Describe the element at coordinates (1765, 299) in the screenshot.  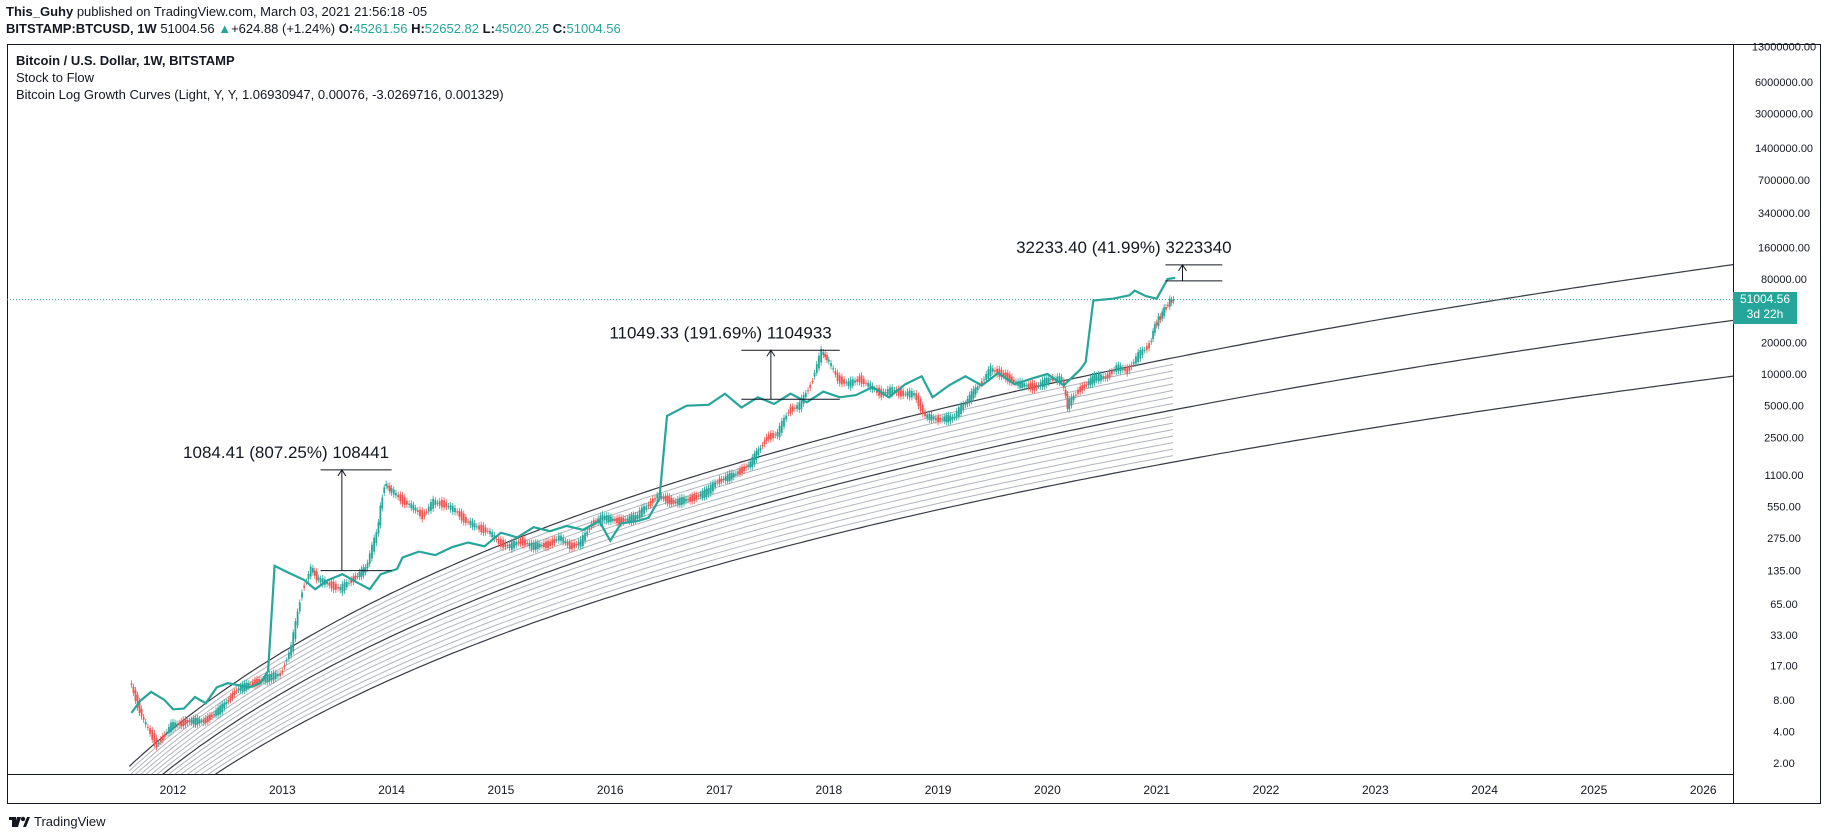
I see `current-price-label: 51004.56` at that location.